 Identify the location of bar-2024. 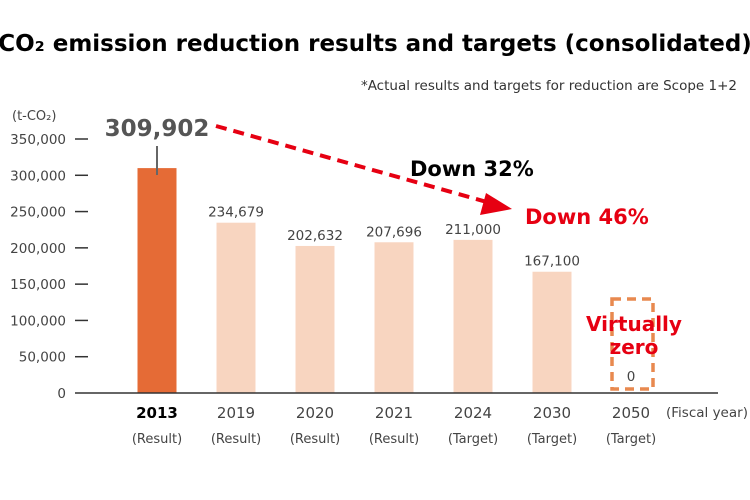
(473, 316).